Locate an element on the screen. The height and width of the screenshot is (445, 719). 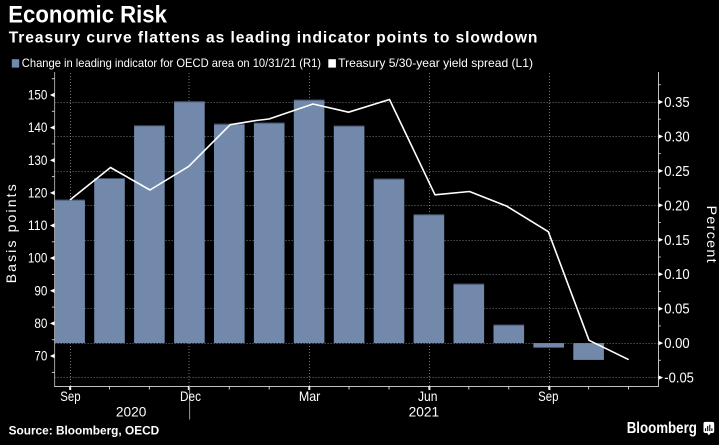
svg-text:Treasury 5/30-year yield sprea: Treasury 5/30-year yield spread (L1) is located at coordinates (435, 63).